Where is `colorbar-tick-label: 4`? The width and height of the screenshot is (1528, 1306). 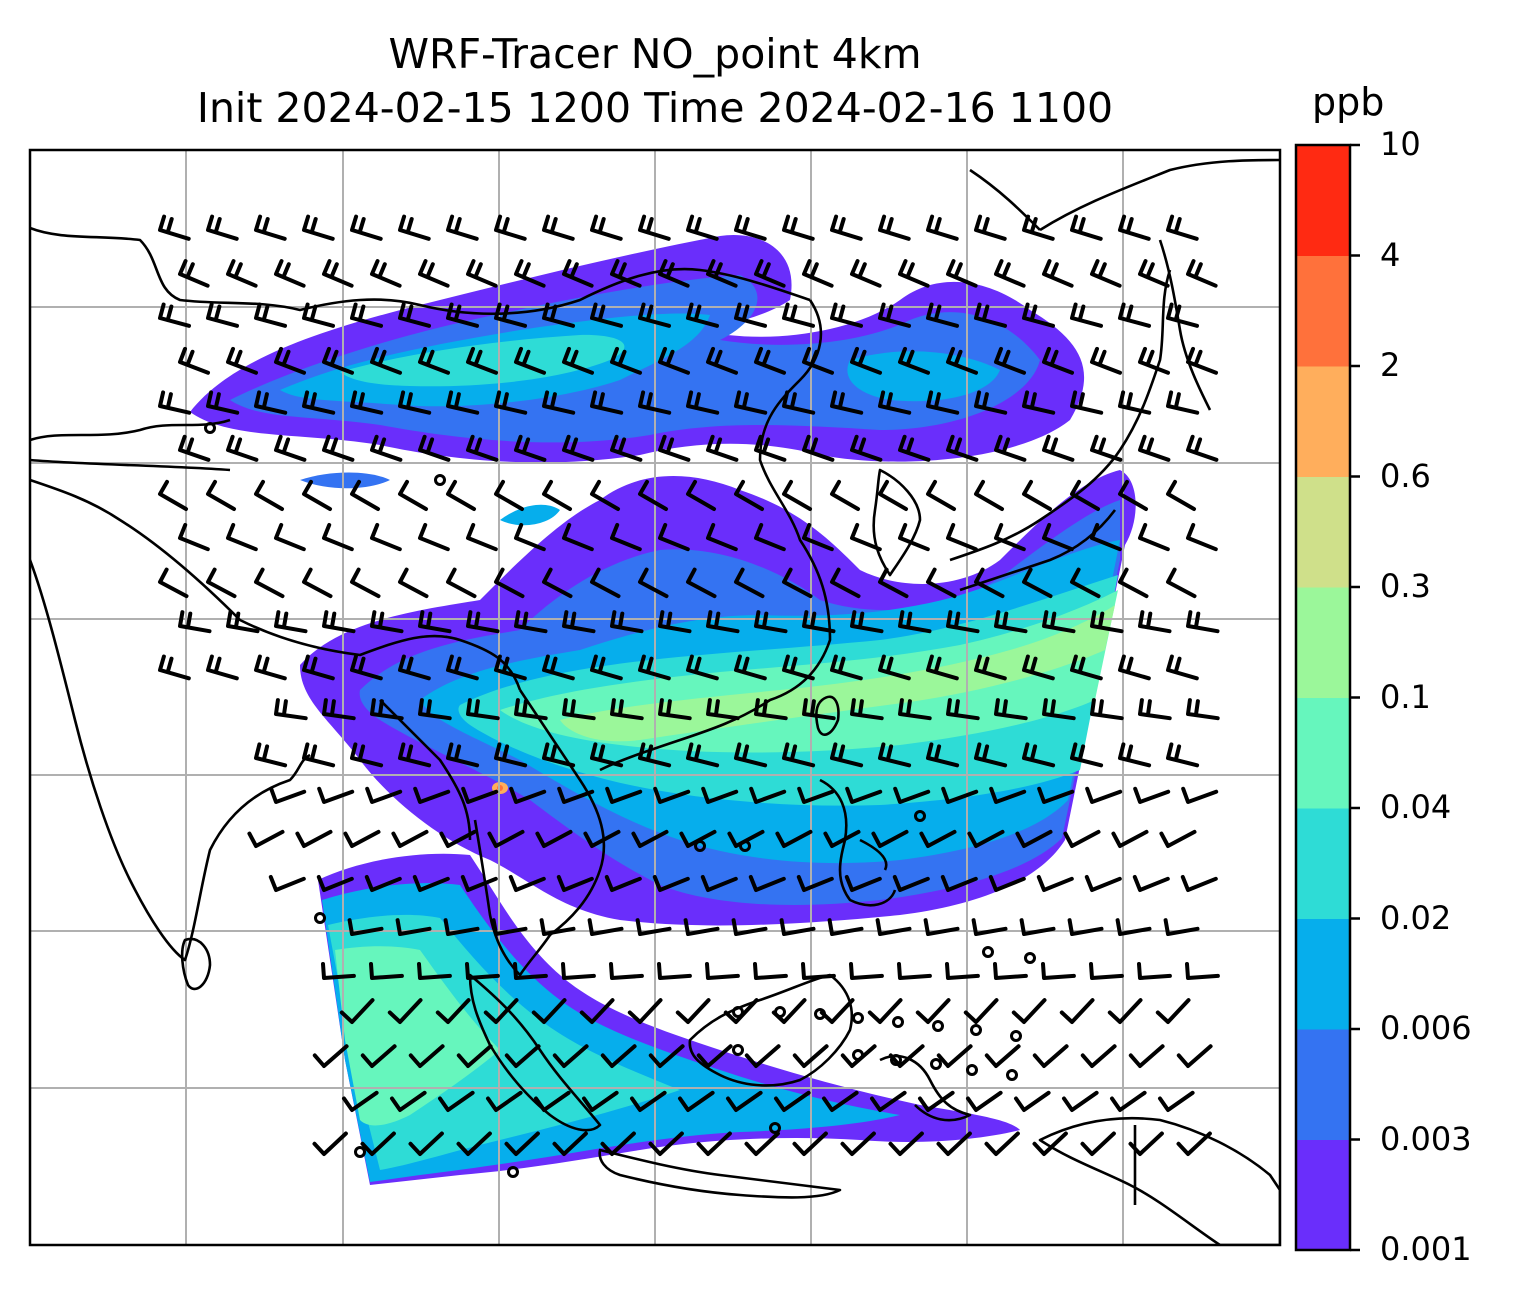 colorbar-tick-label: 4 is located at coordinates (1390, 254).